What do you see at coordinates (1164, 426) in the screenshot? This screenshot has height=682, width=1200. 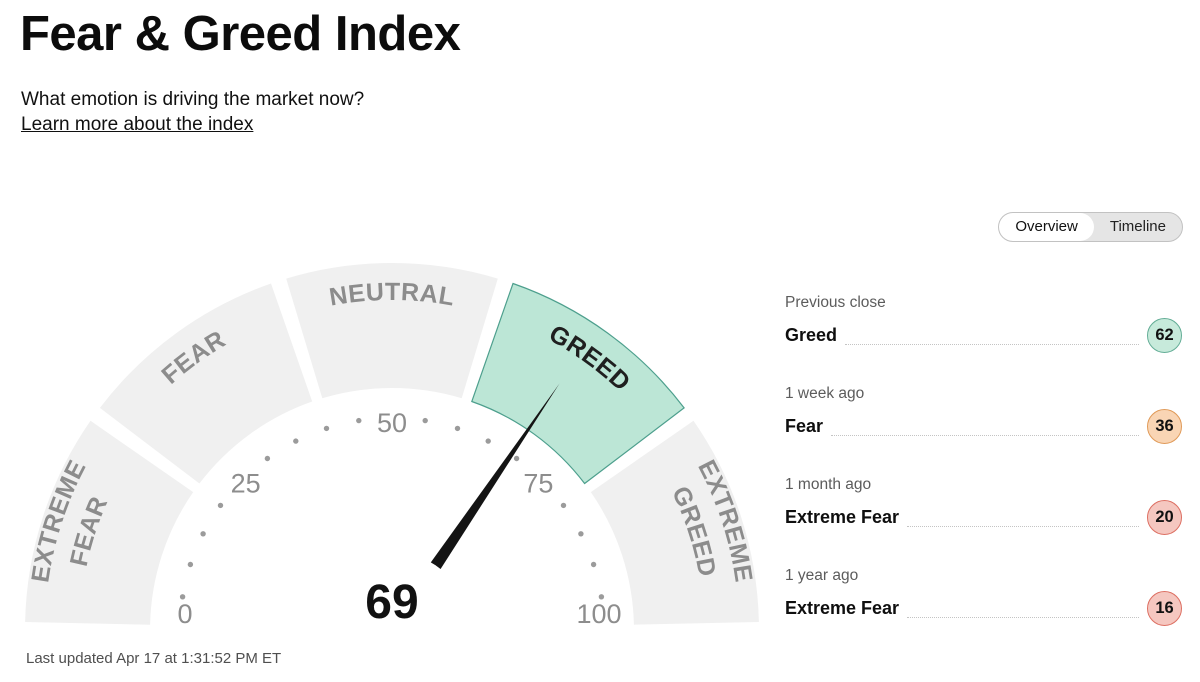 I see `sentiment-value-badge: 36` at bounding box center [1164, 426].